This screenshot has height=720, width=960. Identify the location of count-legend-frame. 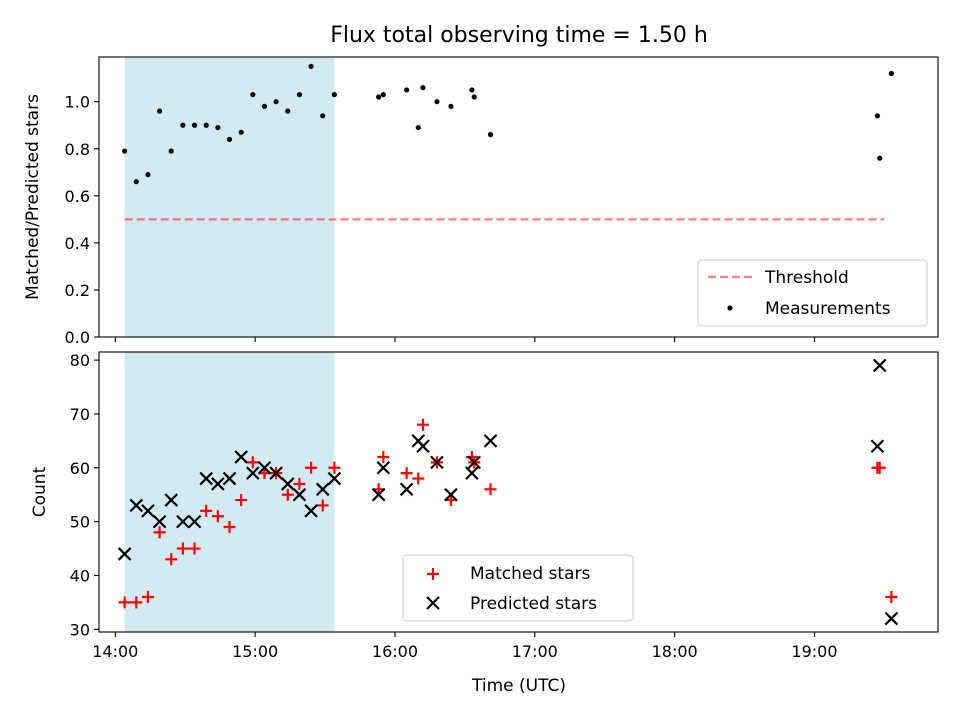
(518, 588).